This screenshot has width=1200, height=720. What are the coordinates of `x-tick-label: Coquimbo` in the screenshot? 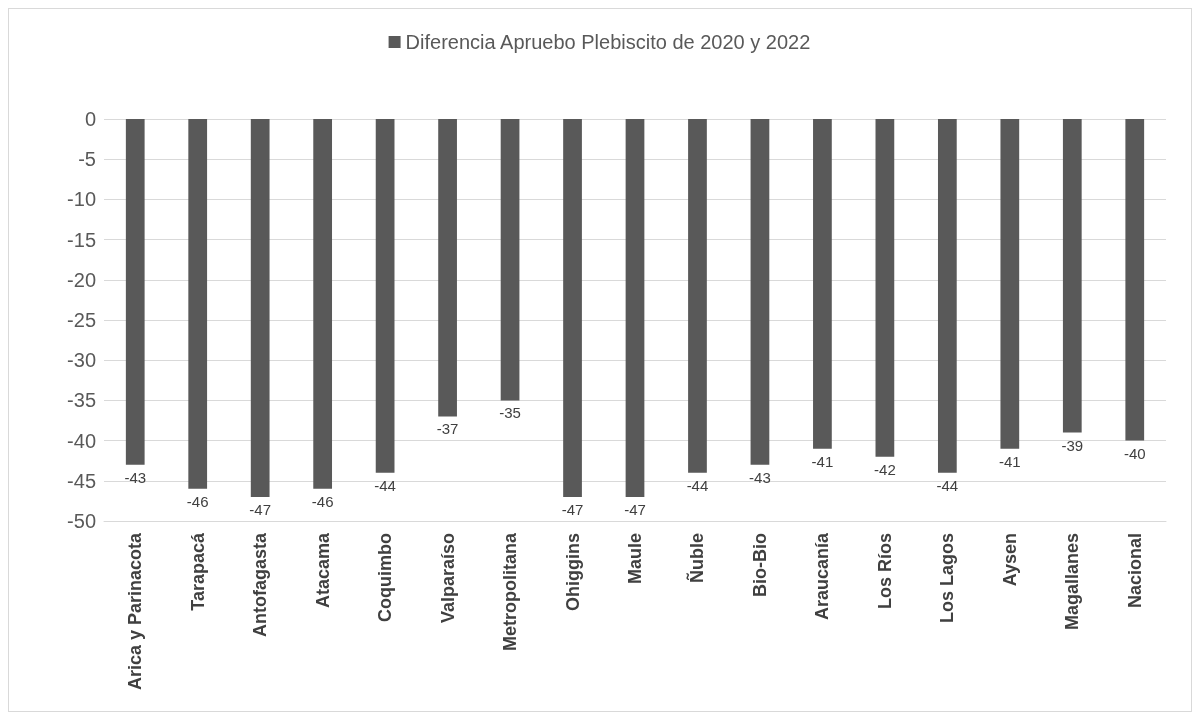 It's located at (385, 577).